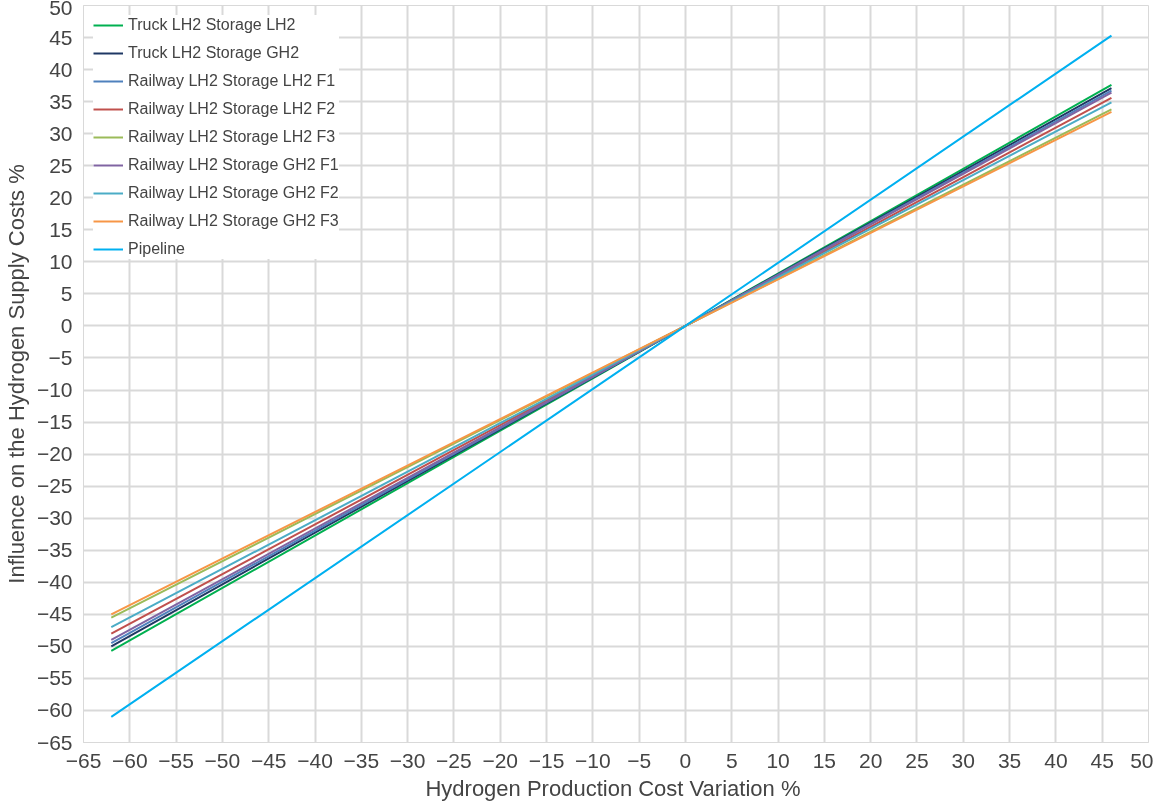 Image resolution: width=1153 pixels, height=803 pixels. I want to click on y-tick-label: −60, so click(54, 710).